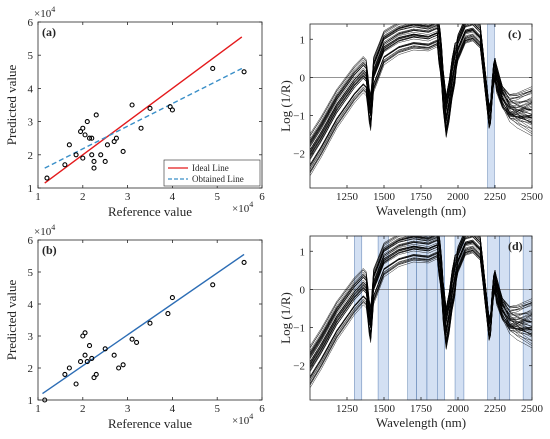 This screenshot has height=439, width=550. I want to click on x-tick-label: 1250, so click(347, 197).